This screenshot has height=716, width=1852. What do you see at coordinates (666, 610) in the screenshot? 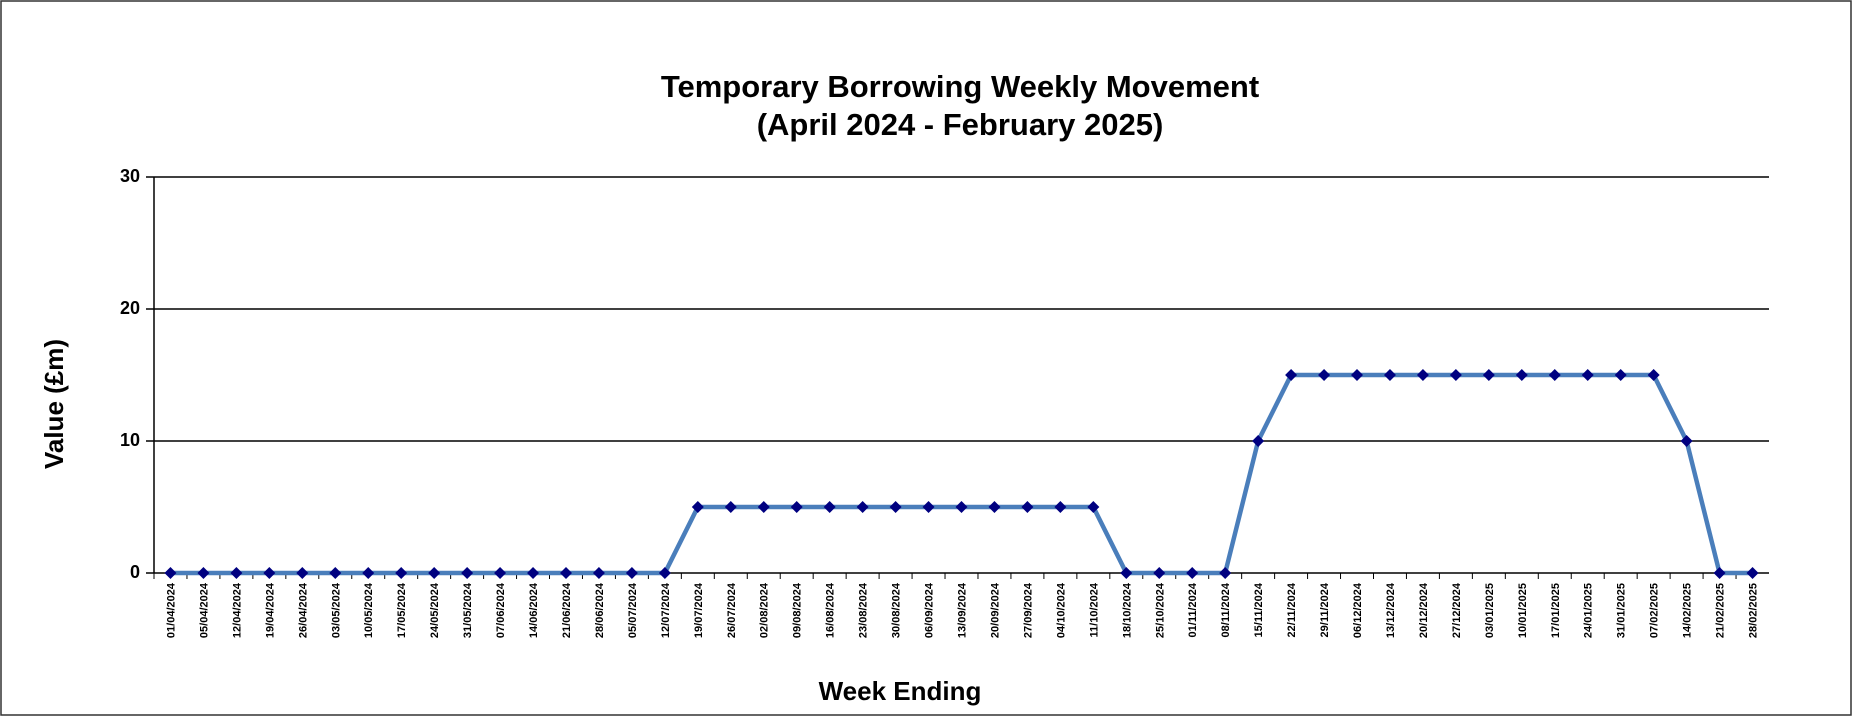
I see `x-tick-label: 12/07/2024` at bounding box center [666, 610].